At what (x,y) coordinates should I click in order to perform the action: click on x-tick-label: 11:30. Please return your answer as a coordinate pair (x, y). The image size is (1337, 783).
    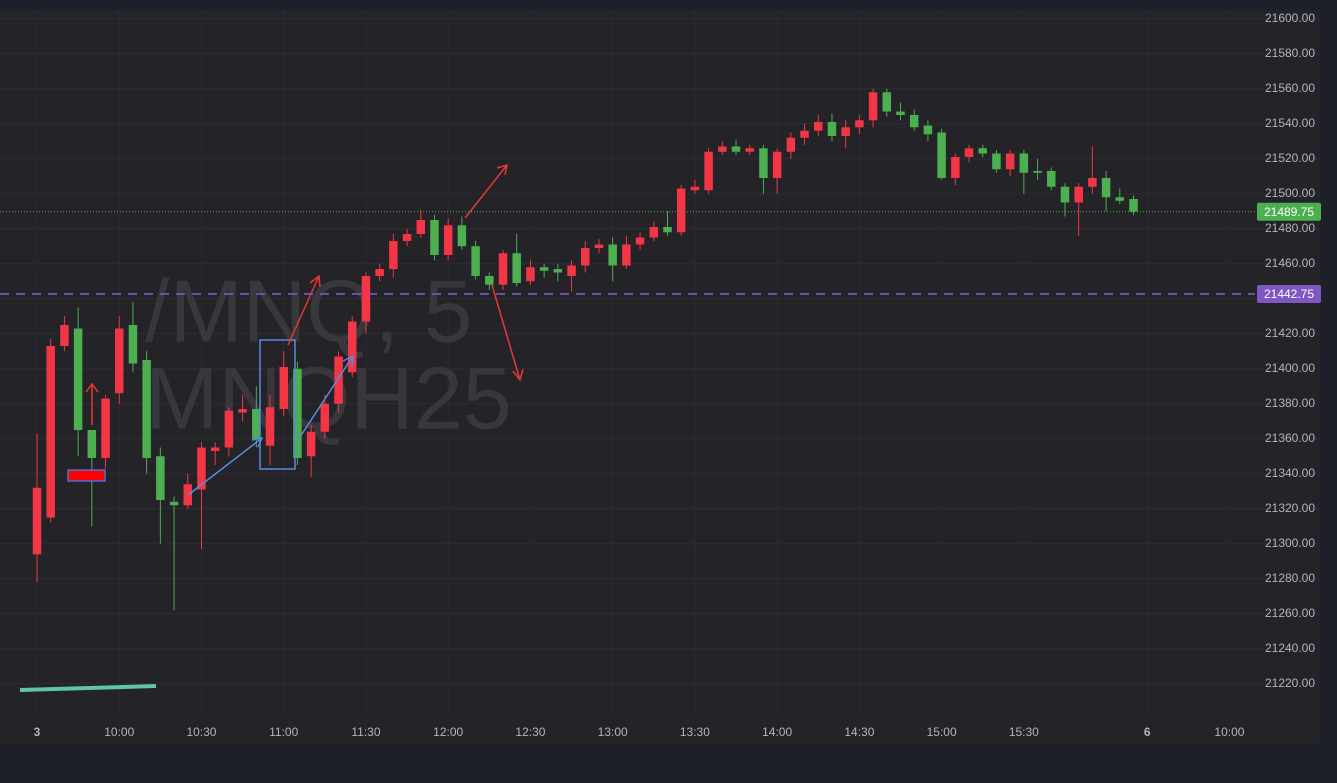
    Looking at the image, I should click on (365, 732).